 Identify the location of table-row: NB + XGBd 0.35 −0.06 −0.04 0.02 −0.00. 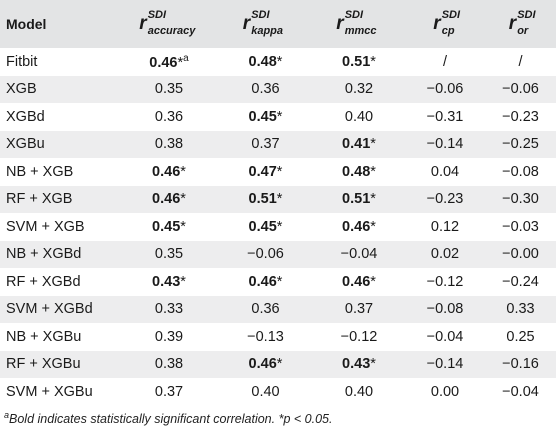
(278, 254).